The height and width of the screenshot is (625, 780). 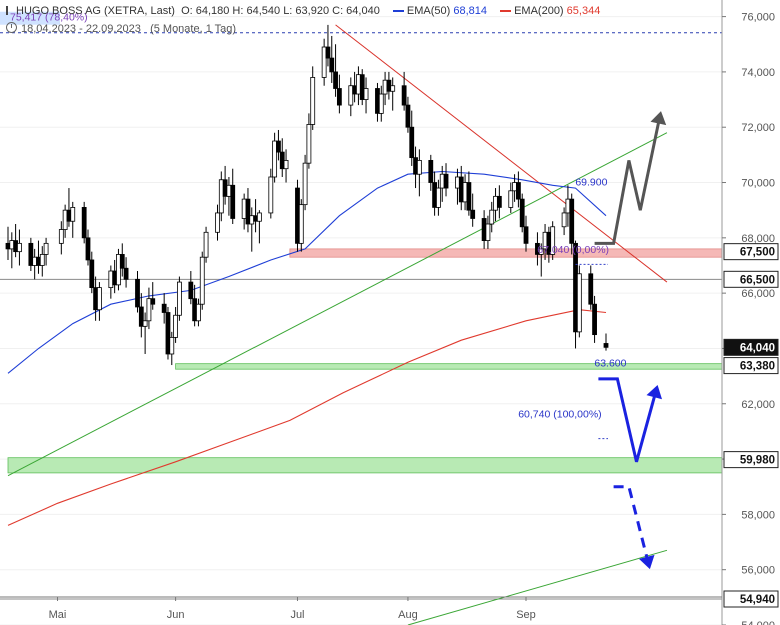 What do you see at coordinates (757, 348) in the screenshot?
I see `price-label-text: 64,040` at bounding box center [757, 348].